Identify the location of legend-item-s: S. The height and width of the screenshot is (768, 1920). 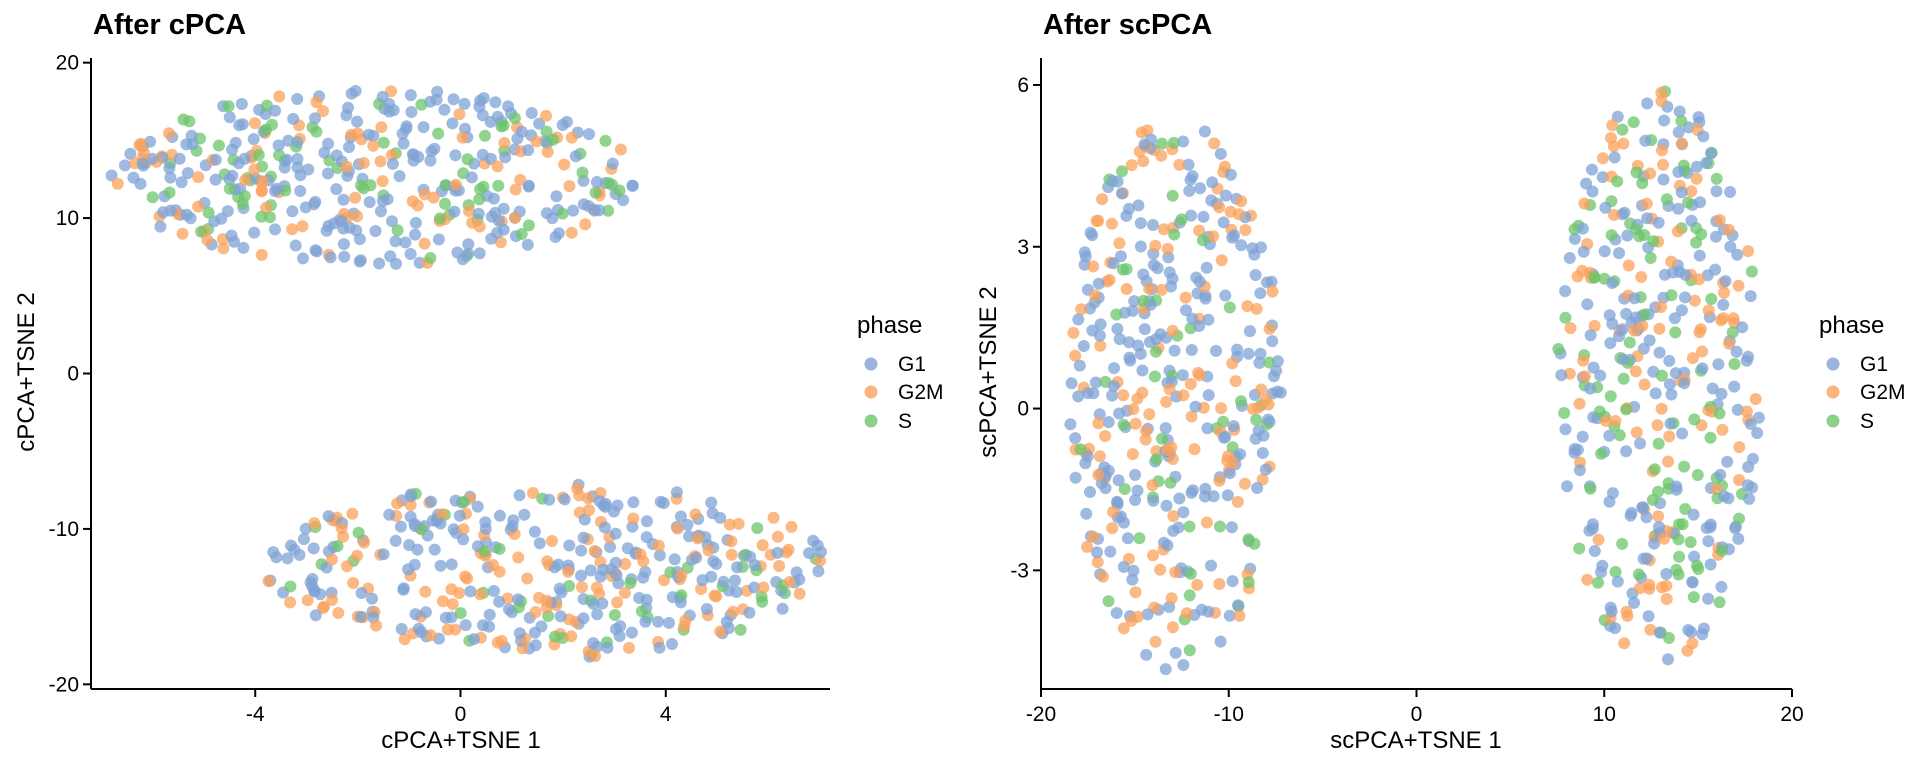
(889, 421).